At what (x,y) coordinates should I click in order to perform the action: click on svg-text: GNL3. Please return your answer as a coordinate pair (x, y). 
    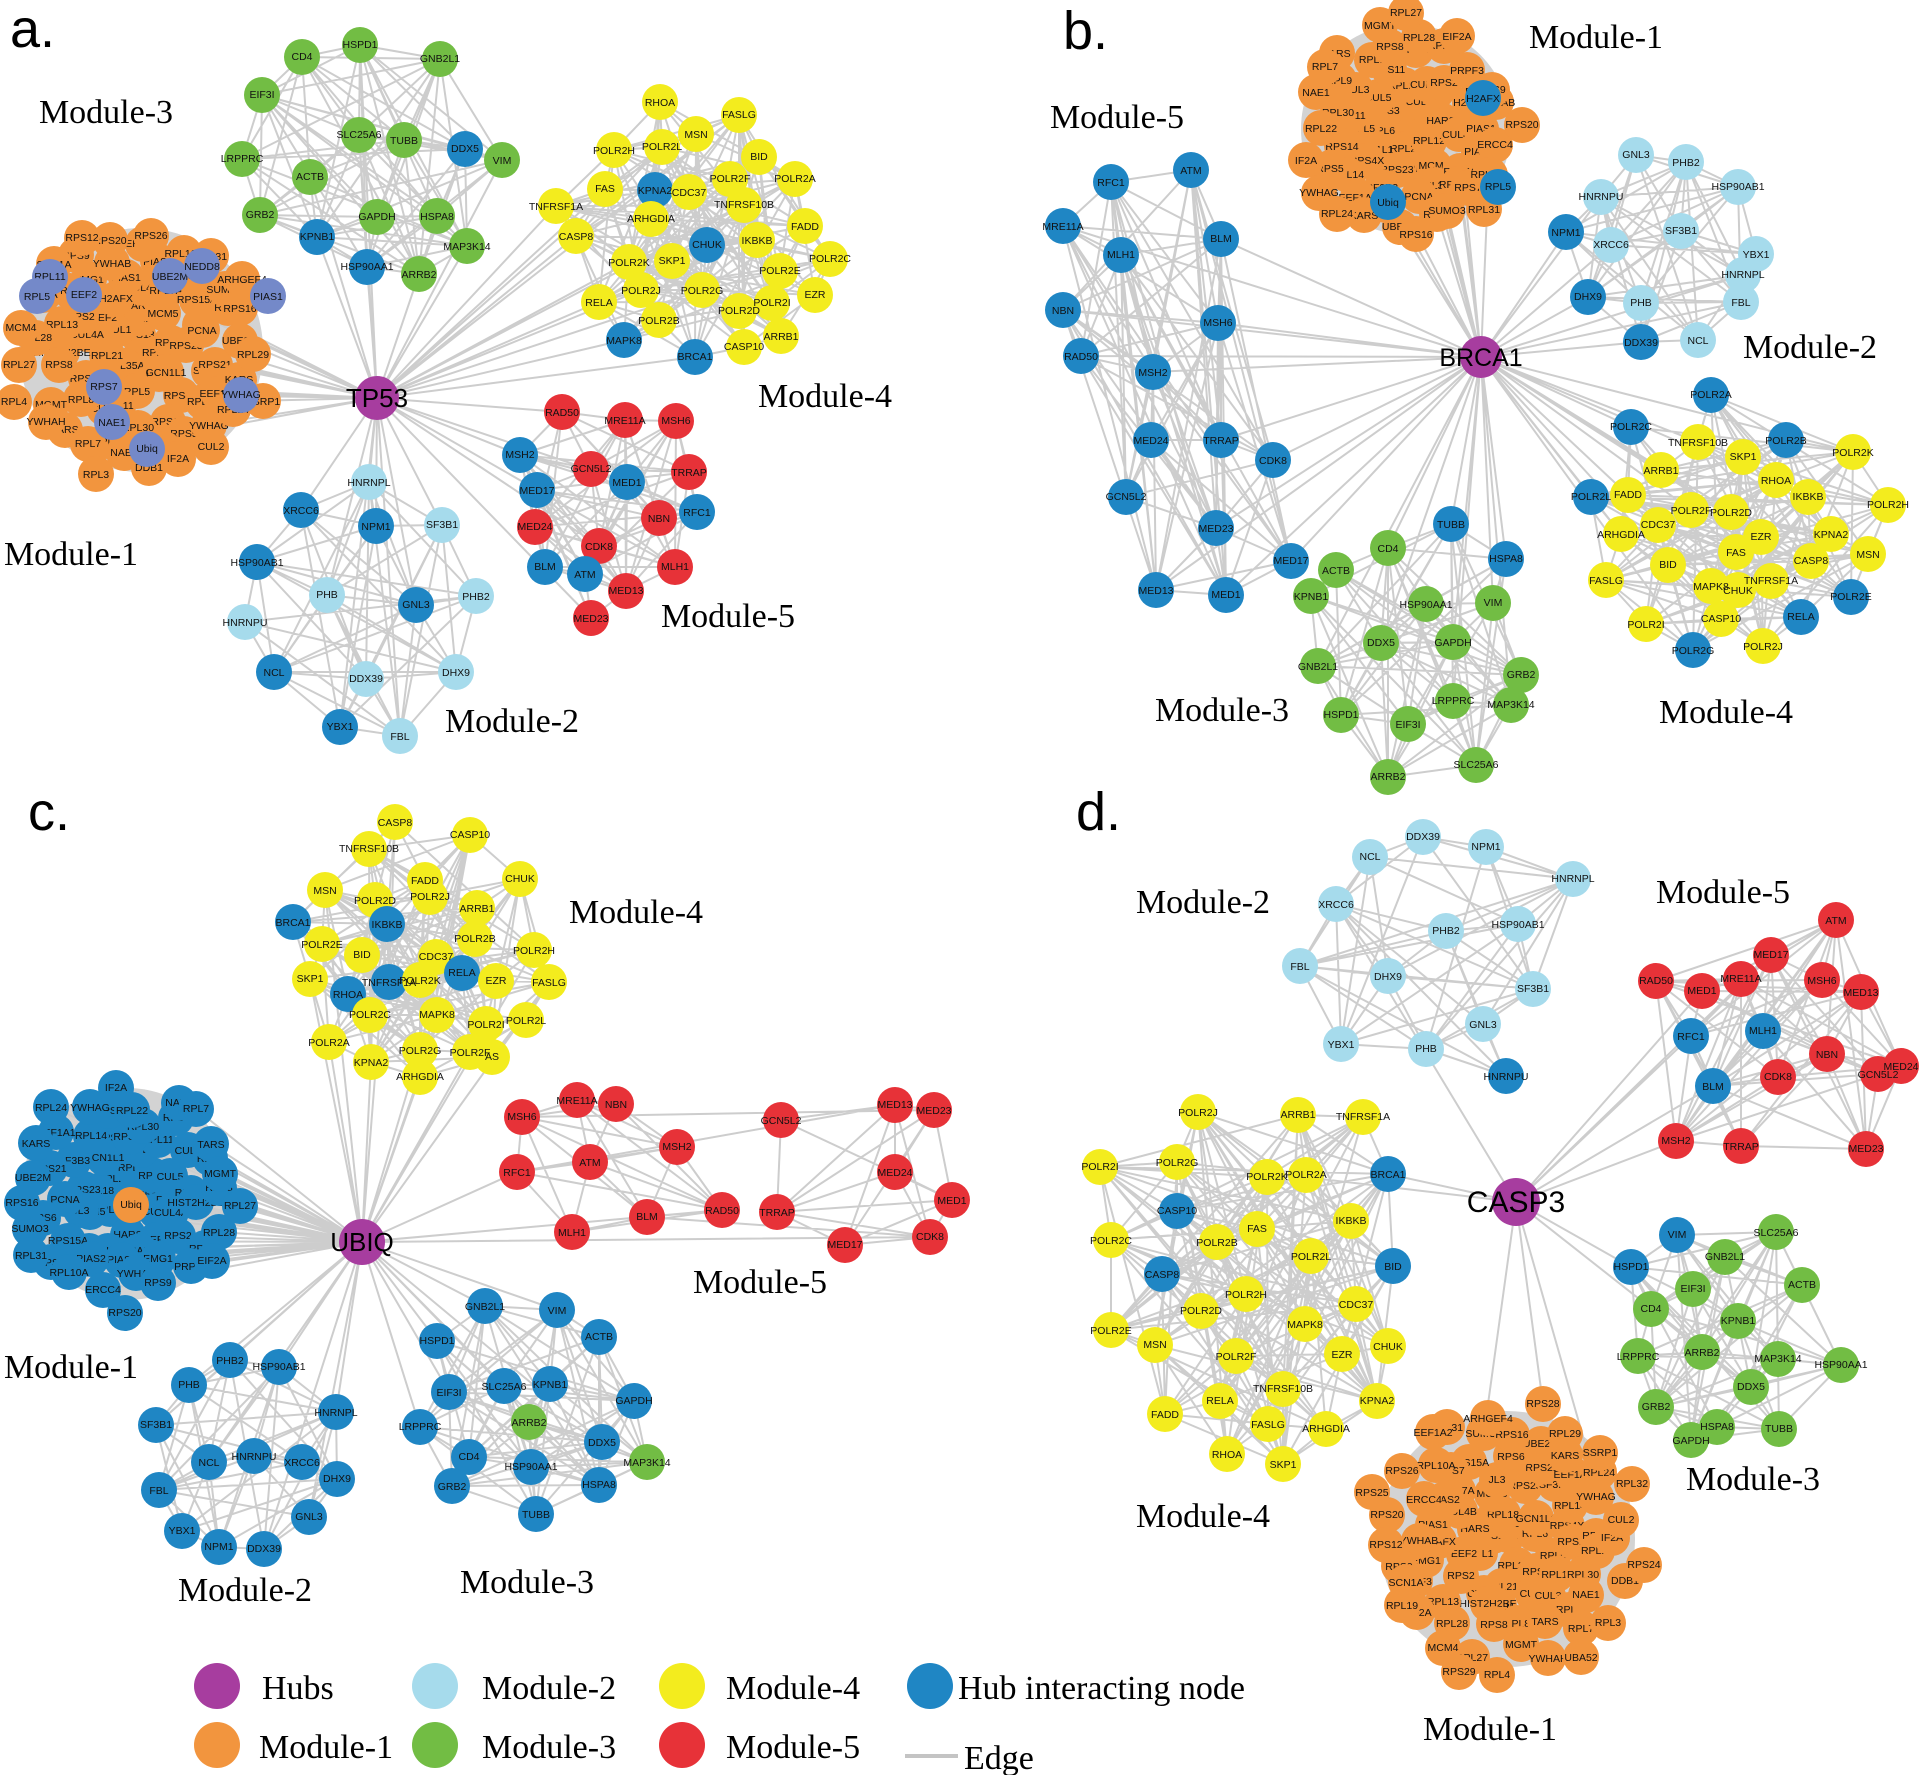
    Looking at the image, I should click on (416, 605).